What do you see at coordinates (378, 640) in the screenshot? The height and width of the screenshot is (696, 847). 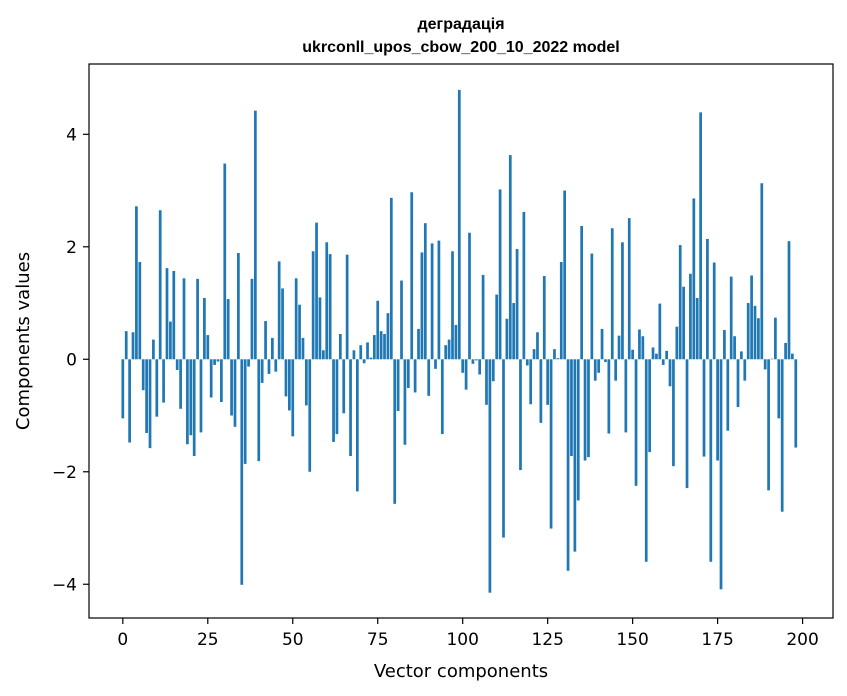 I see `x-tick-label: 75` at bounding box center [378, 640].